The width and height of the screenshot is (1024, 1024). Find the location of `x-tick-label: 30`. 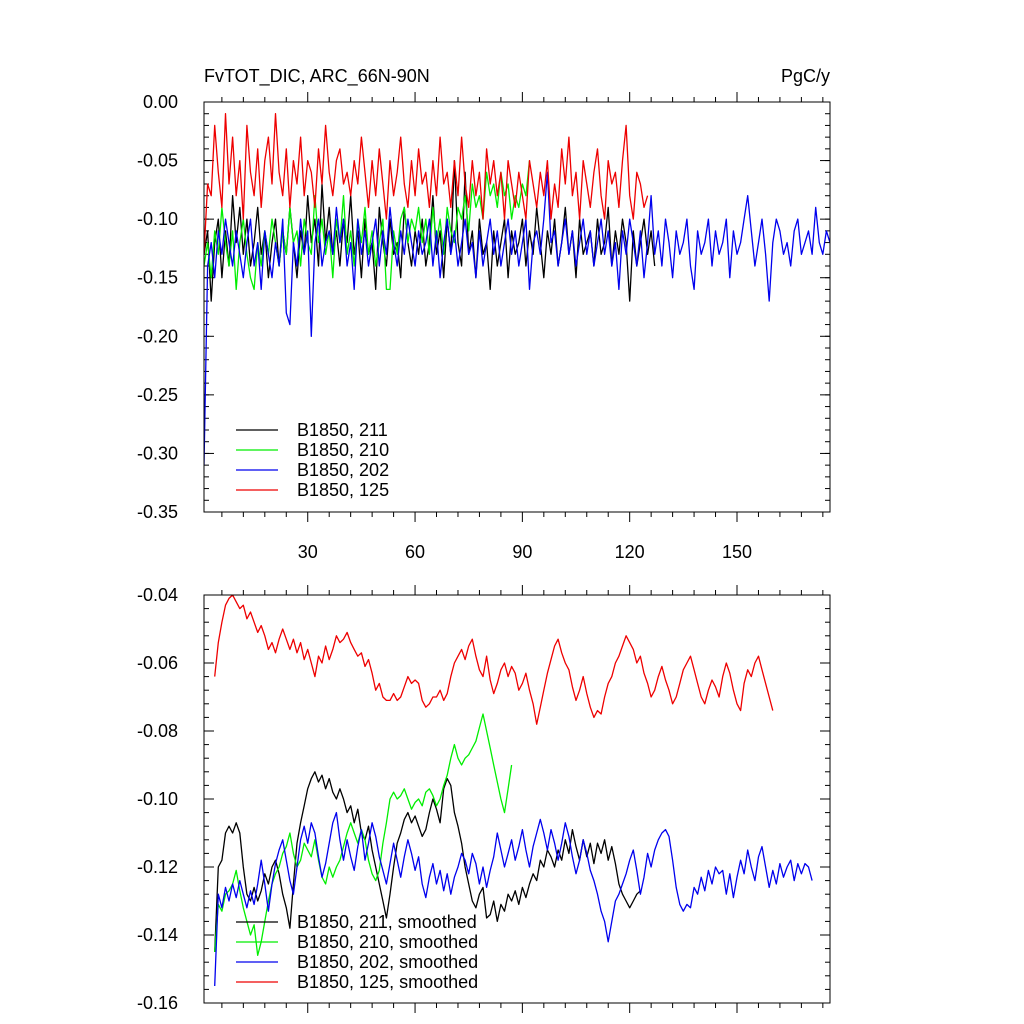

x-tick-label: 30 is located at coordinates (308, 552).